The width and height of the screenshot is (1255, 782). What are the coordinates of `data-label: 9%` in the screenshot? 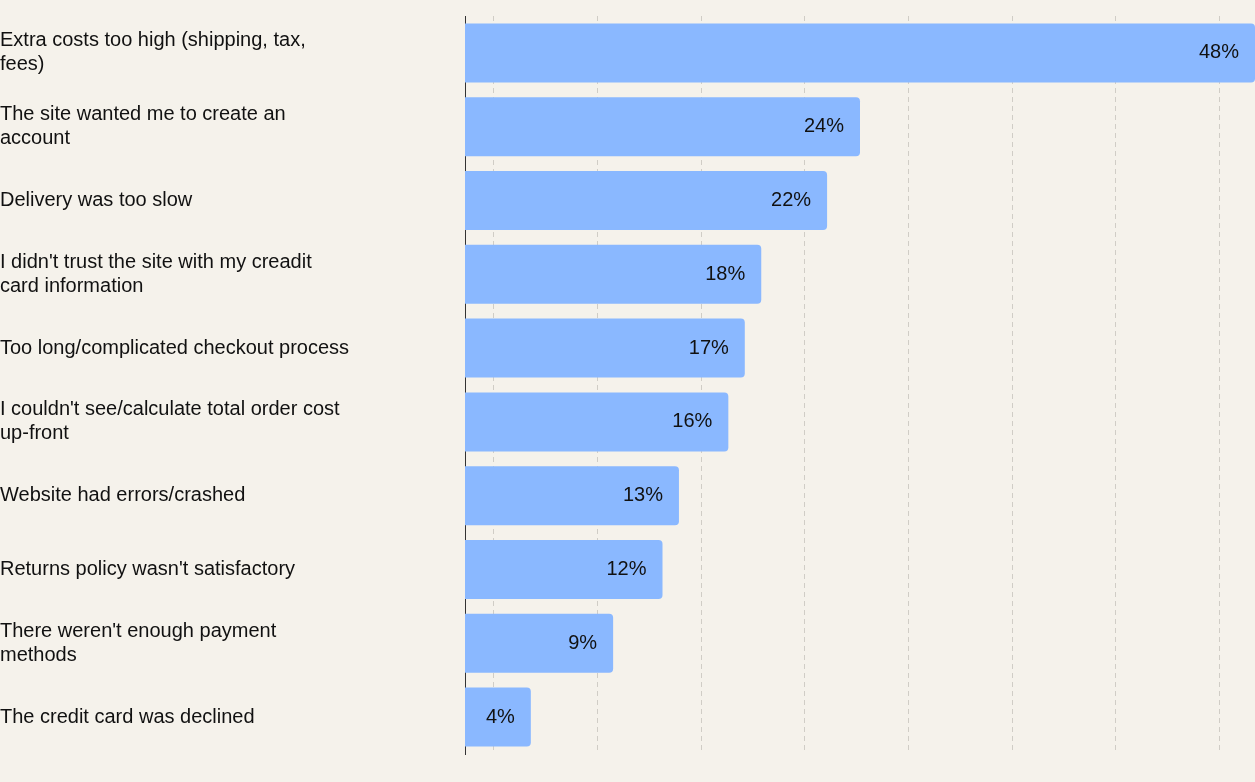 It's located at (583, 641).